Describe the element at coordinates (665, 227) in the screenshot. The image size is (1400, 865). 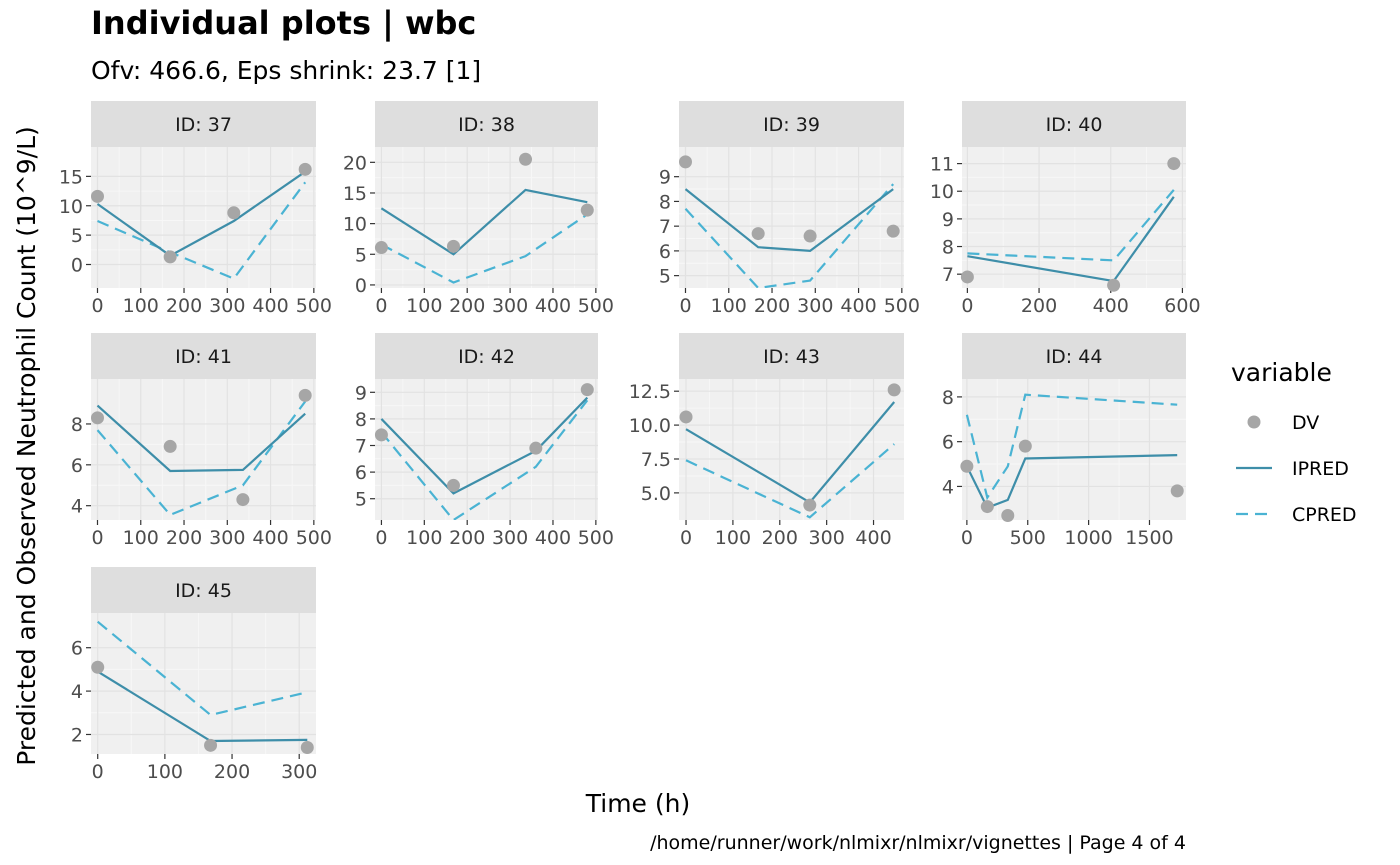
I see `y-tick-label: 7` at that location.